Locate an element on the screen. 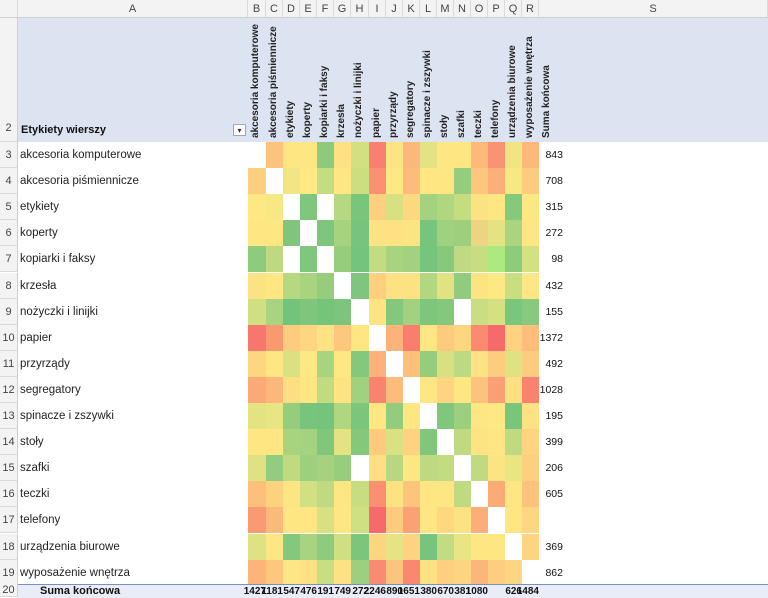 The image size is (768, 598). grand-total-value: 2246 is located at coordinates (374, 591).